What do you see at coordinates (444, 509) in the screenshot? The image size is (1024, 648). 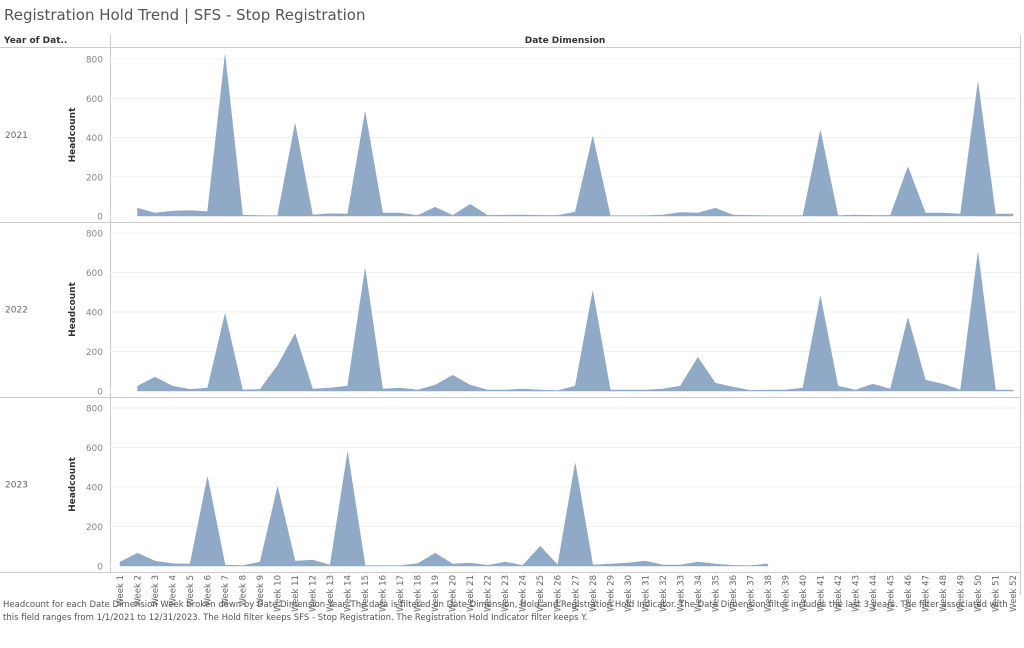 I see `area-2023` at bounding box center [444, 509].